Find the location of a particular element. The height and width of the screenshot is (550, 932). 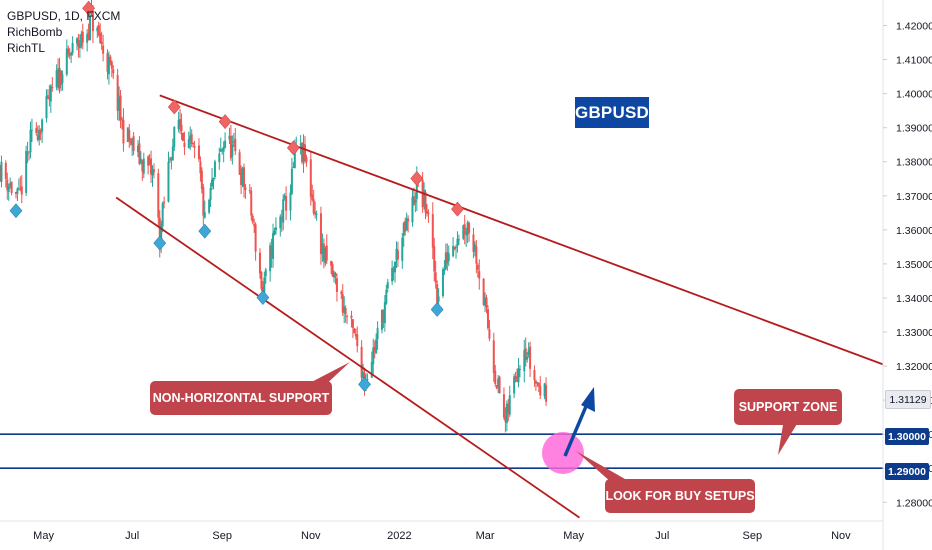

y-tick-label: 1.37000 is located at coordinates (914, 197).